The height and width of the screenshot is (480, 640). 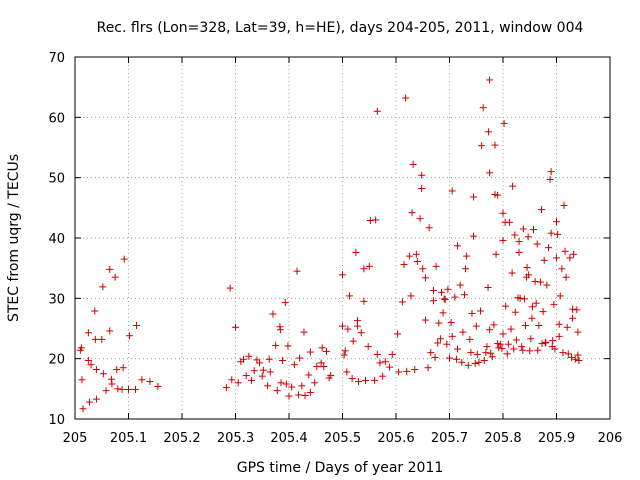 I want to click on x-tick-label: 205.6, so click(x=395, y=438).